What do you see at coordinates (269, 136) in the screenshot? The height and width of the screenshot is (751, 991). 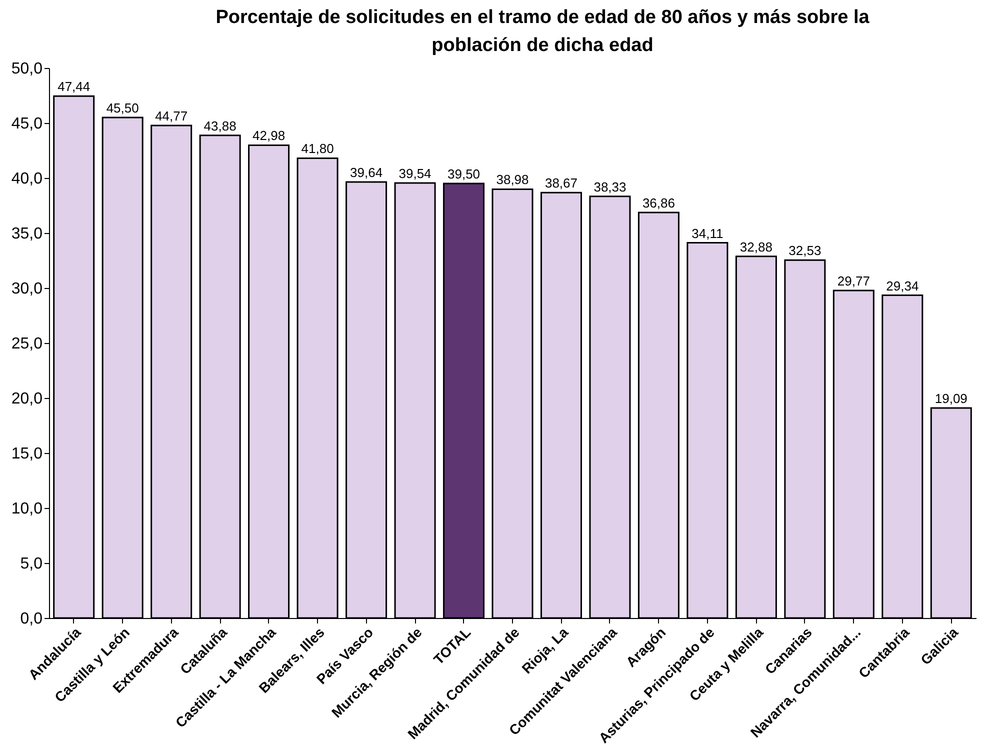 I see `data-label: 42,98` at bounding box center [269, 136].